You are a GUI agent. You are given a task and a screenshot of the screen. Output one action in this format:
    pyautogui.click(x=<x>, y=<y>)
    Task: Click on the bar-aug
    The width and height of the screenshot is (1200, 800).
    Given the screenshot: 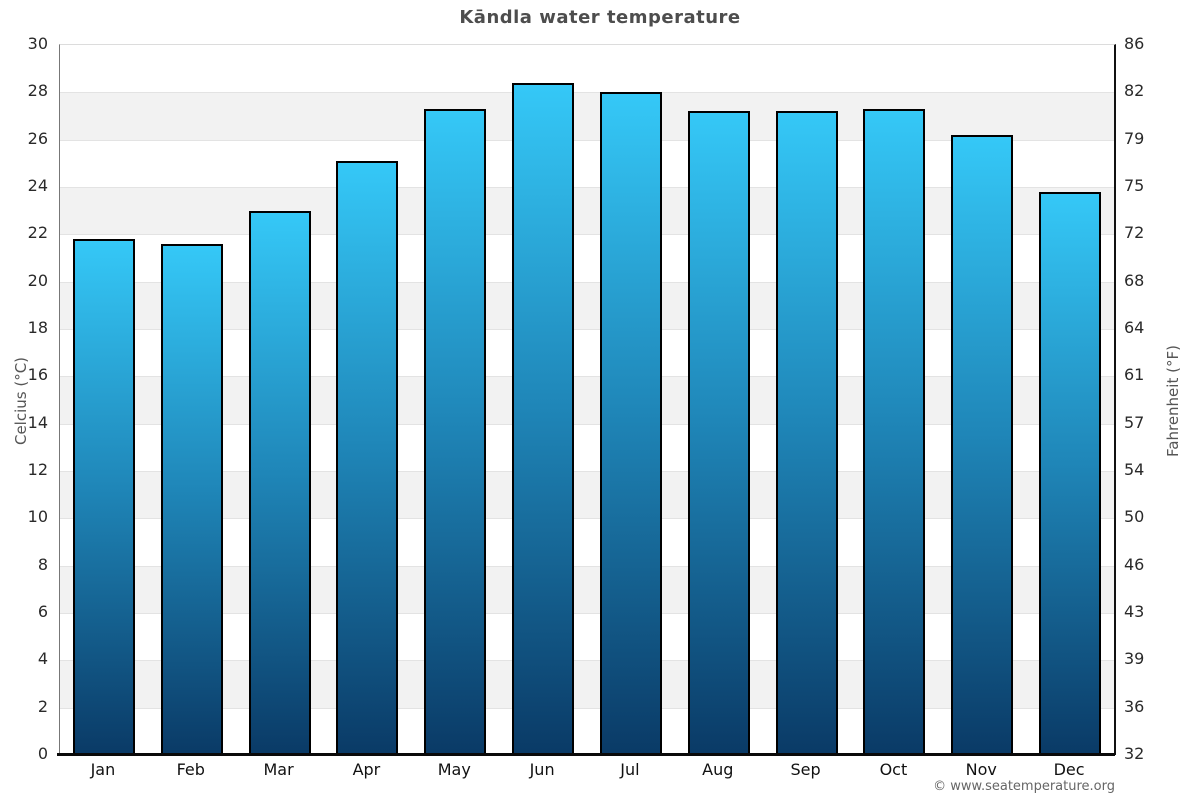 What is the action you would take?
    pyautogui.click(x=718, y=433)
    